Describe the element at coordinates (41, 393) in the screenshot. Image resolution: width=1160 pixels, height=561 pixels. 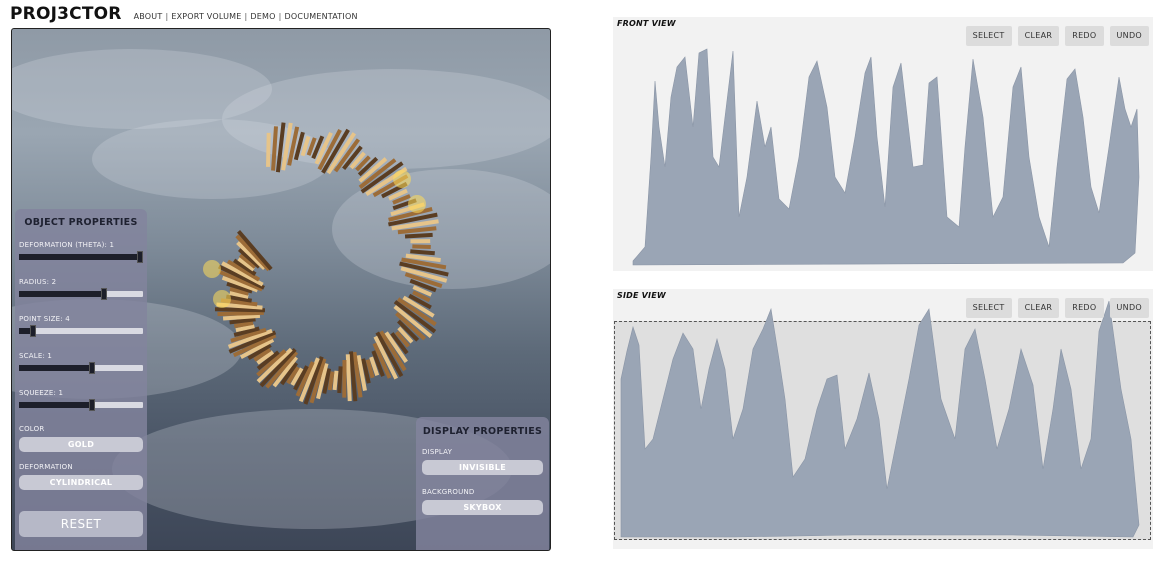
I see `squeeze-label: SQUEEZE: 1` at that location.